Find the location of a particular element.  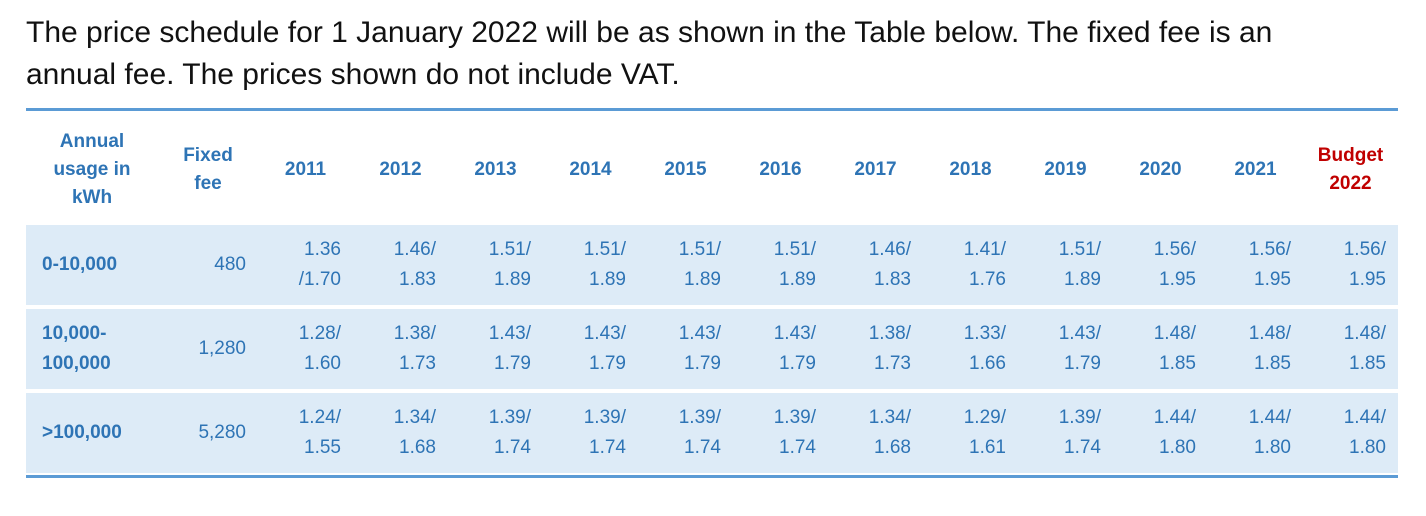

header-year: 2019 is located at coordinates (1065, 169).